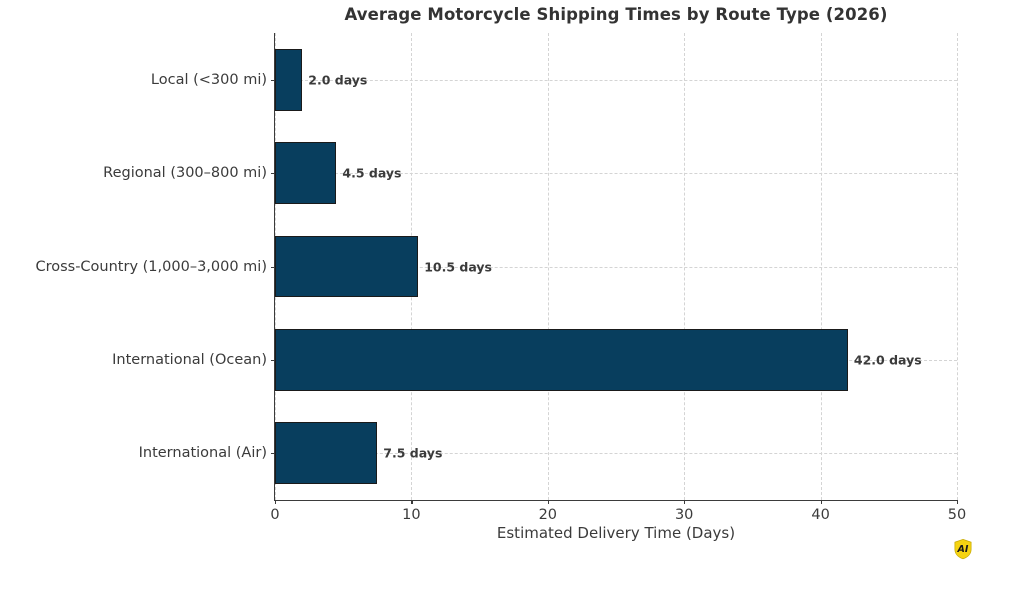  I want to click on x-tick-label: 0, so click(275, 515).